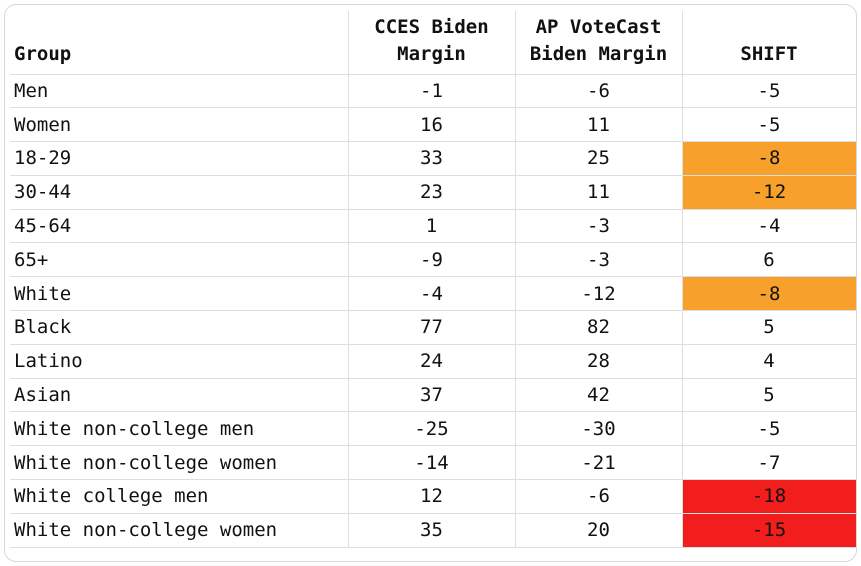  Describe the element at coordinates (768, 361) in the screenshot. I see `cell-shift: 4` at that location.